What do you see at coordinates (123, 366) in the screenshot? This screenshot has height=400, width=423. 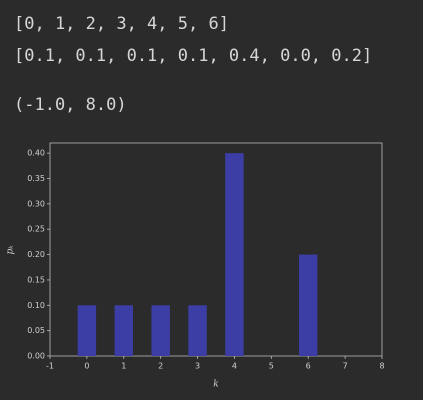 I see `x-tick-label: 1` at bounding box center [123, 366].